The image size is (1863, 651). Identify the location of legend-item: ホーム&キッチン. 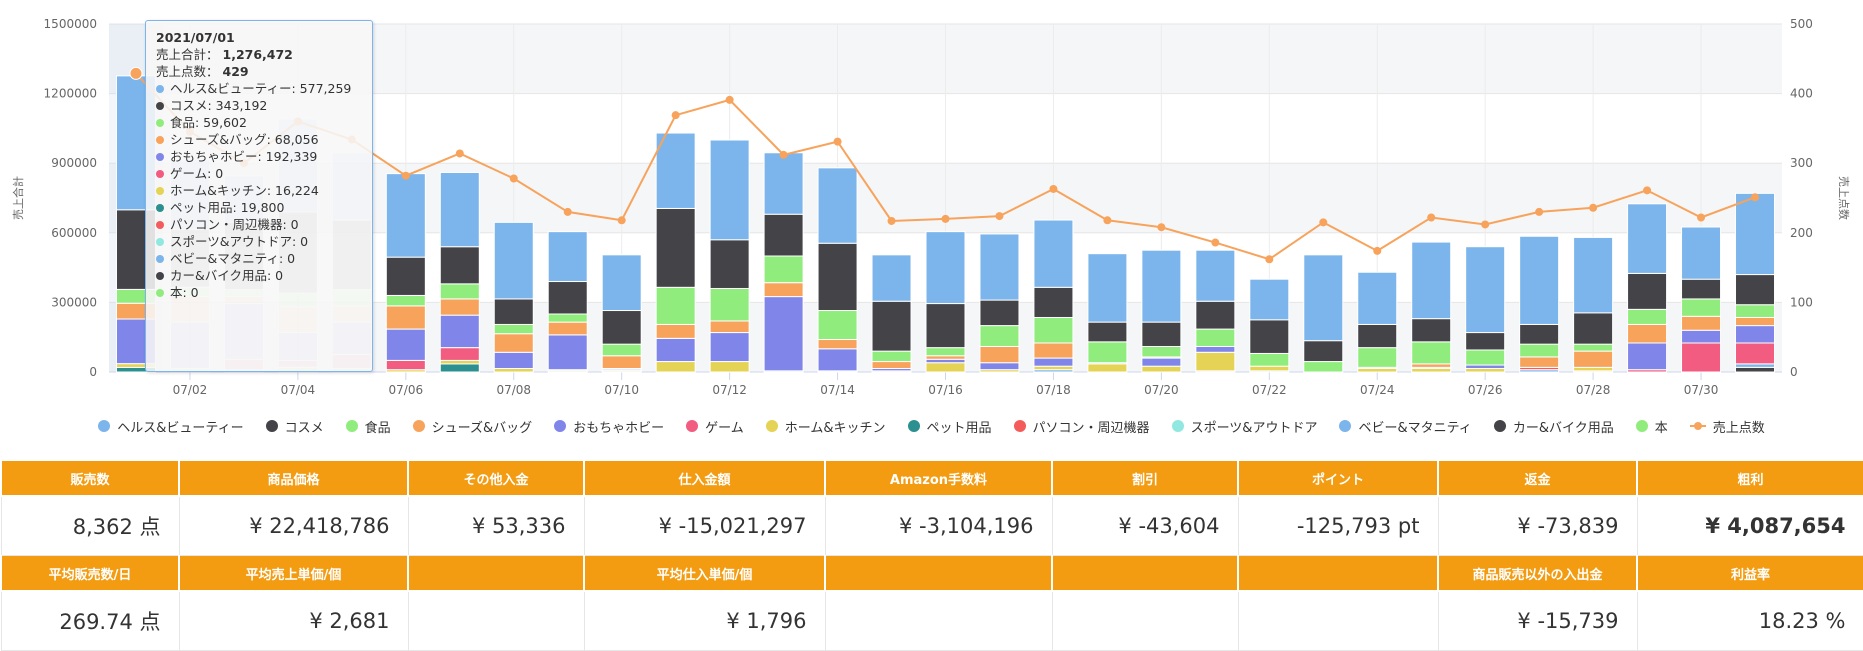
(825, 426).